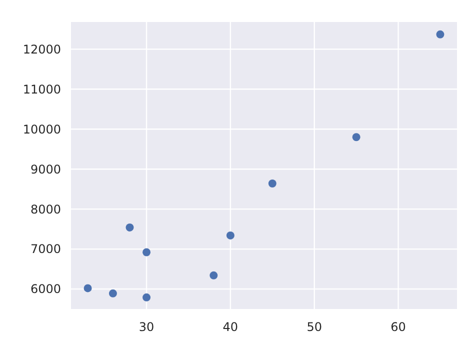 Image resolution: width=474 pixels, height=354 pixels. Describe the element at coordinates (41, 129) in the screenshot. I see `y-tick-label: 10000` at that location.